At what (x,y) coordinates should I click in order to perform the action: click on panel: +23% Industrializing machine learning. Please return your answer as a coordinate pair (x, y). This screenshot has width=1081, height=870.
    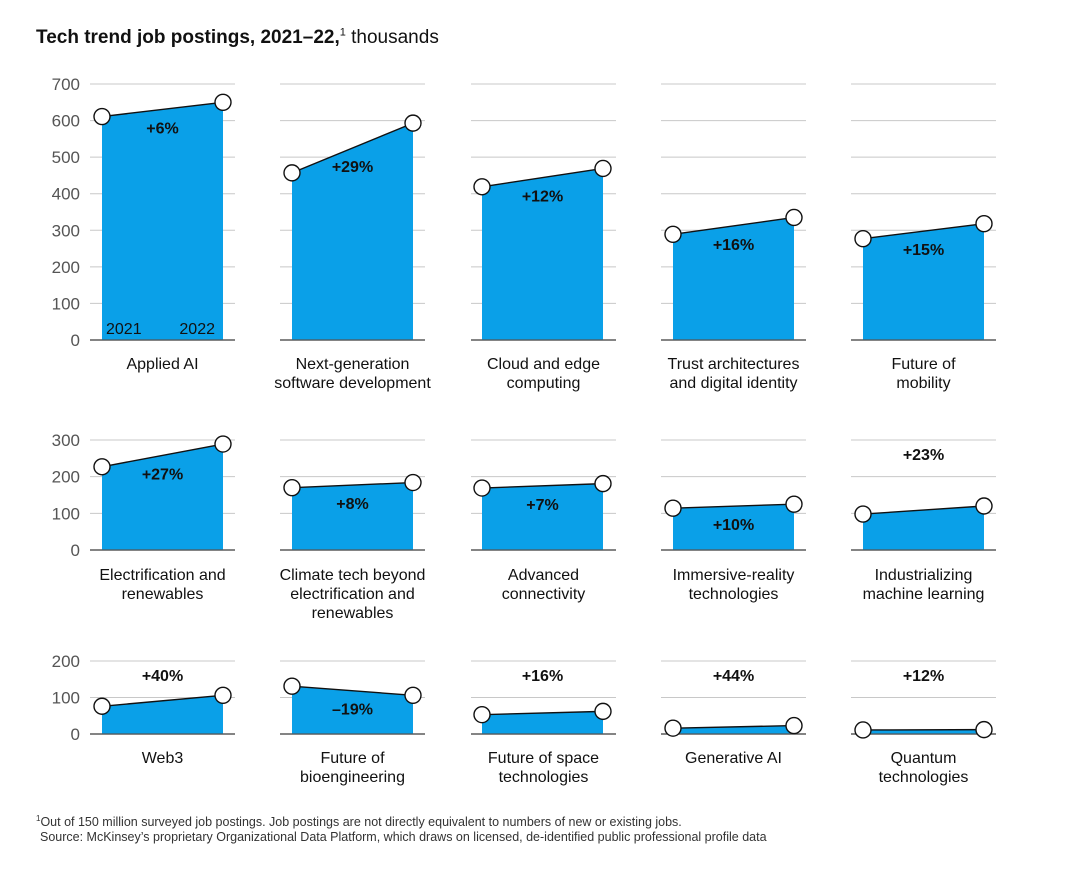
    Looking at the image, I should click on (923, 525).